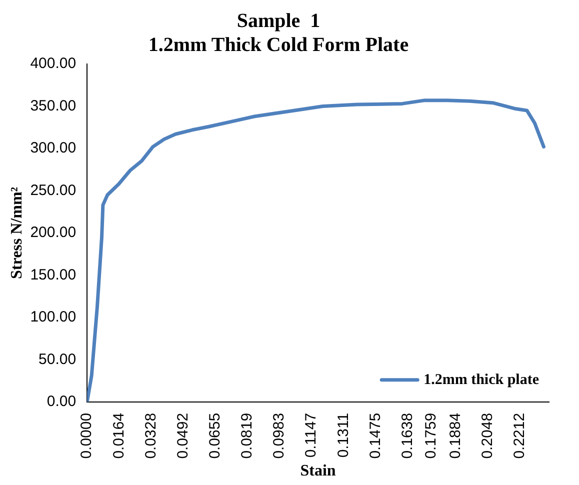 Image resolution: width=579 pixels, height=485 pixels. What do you see at coordinates (311, 435) in the screenshot?
I see `x-tick-label: 0.1147` at bounding box center [311, 435].